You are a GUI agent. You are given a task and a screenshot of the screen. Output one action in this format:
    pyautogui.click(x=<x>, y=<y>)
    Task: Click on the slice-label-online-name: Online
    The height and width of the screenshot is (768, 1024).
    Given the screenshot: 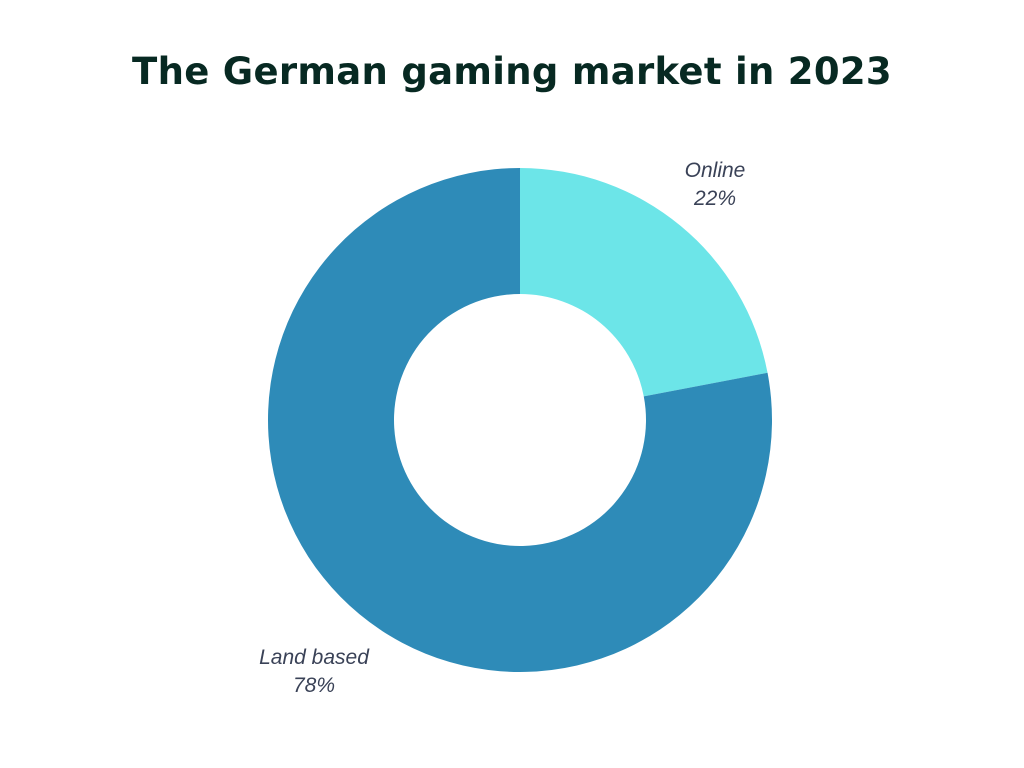 What is the action you would take?
    pyautogui.click(x=715, y=170)
    